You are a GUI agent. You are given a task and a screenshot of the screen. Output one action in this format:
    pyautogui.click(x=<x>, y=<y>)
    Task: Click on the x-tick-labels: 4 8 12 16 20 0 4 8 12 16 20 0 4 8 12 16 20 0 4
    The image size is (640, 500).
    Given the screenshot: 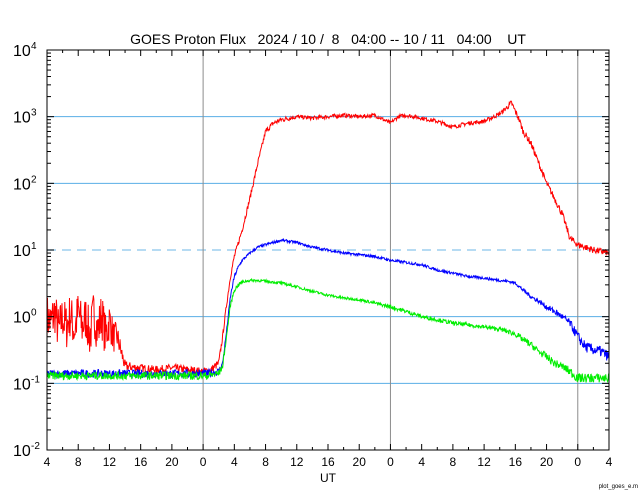 What is the action you would take?
    pyautogui.click(x=328, y=462)
    